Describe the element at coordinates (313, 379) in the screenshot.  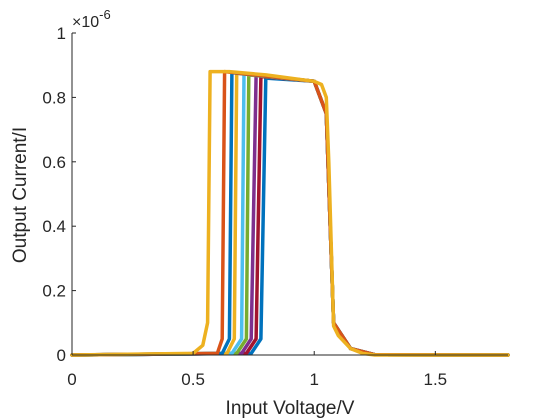
I see `x-tick-label-2: 1` at that location.